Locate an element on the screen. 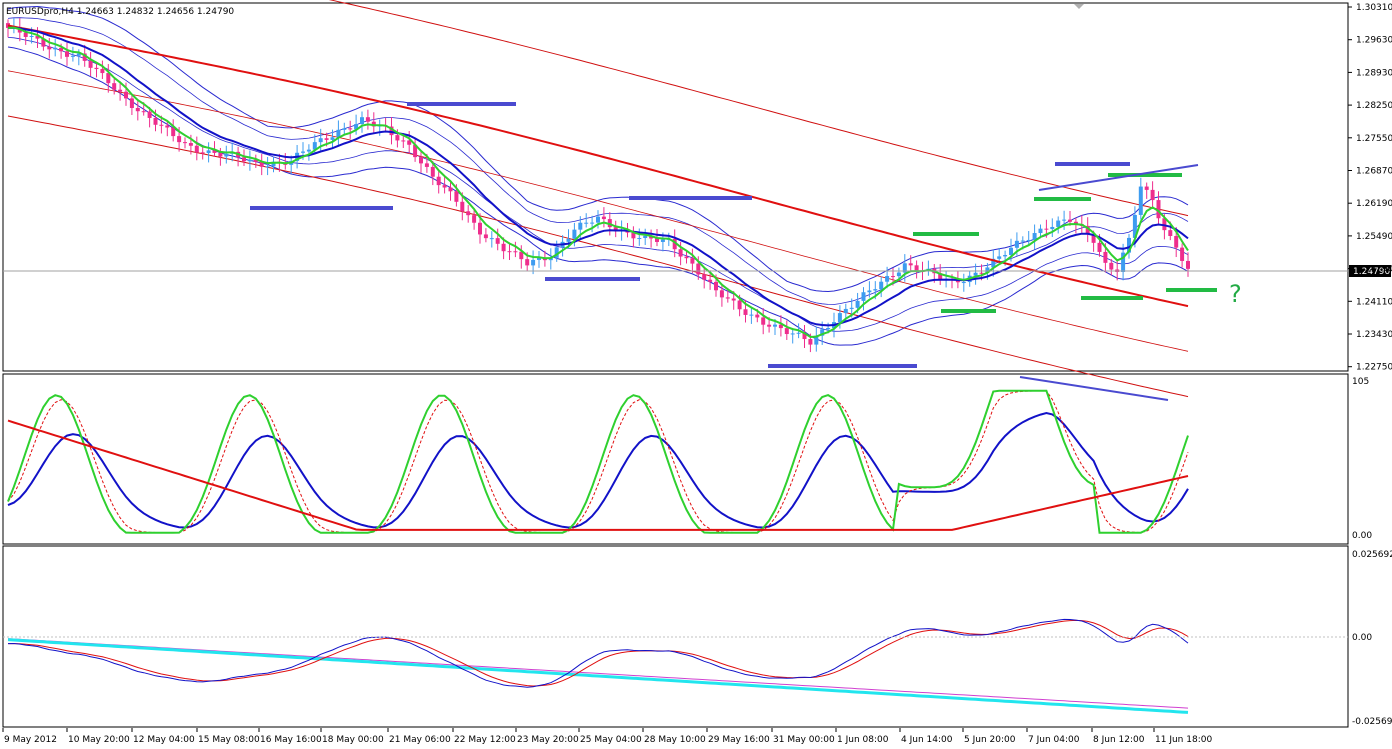 This screenshot has height=749, width=1392. macd-cyan-line is located at coordinates (598, 676).